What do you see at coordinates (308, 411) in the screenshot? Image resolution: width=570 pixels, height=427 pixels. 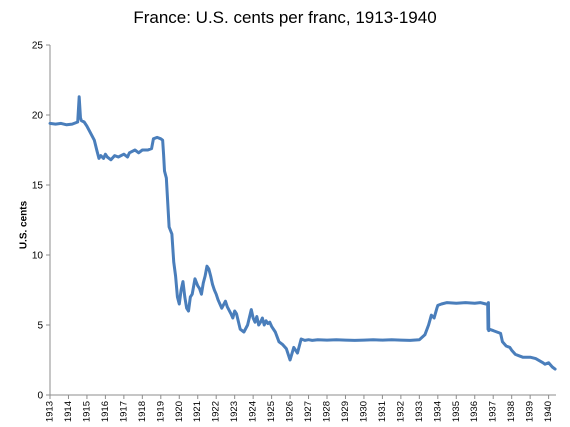 I see `x-tick-label: 1927` at bounding box center [308, 411].